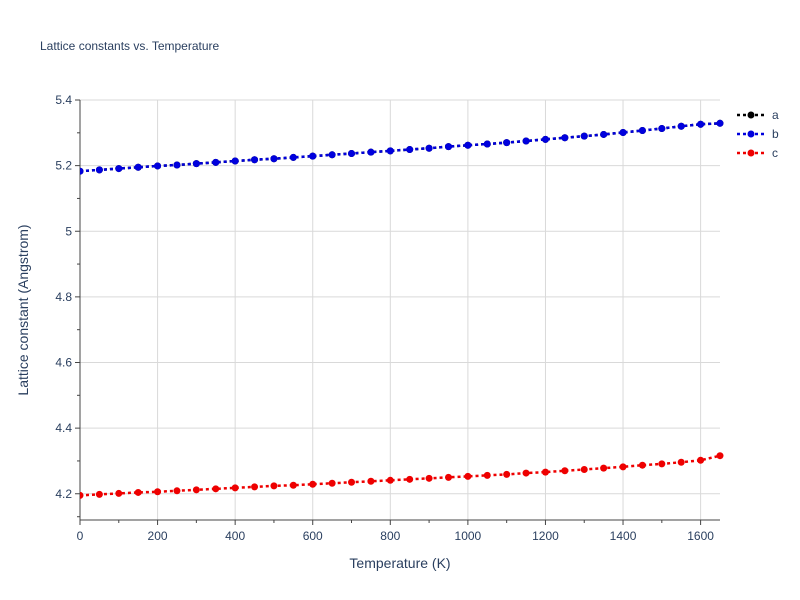  What do you see at coordinates (751, 115) in the screenshot?
I see `legend-marker-a` at bounding box center [751, 115].